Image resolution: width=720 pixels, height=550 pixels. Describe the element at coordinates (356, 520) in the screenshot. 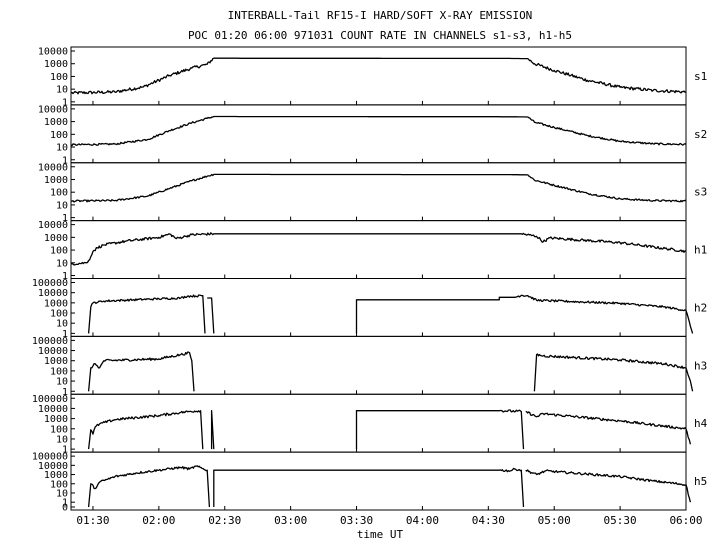

I see `x-tick-label: 03:30` at that location.